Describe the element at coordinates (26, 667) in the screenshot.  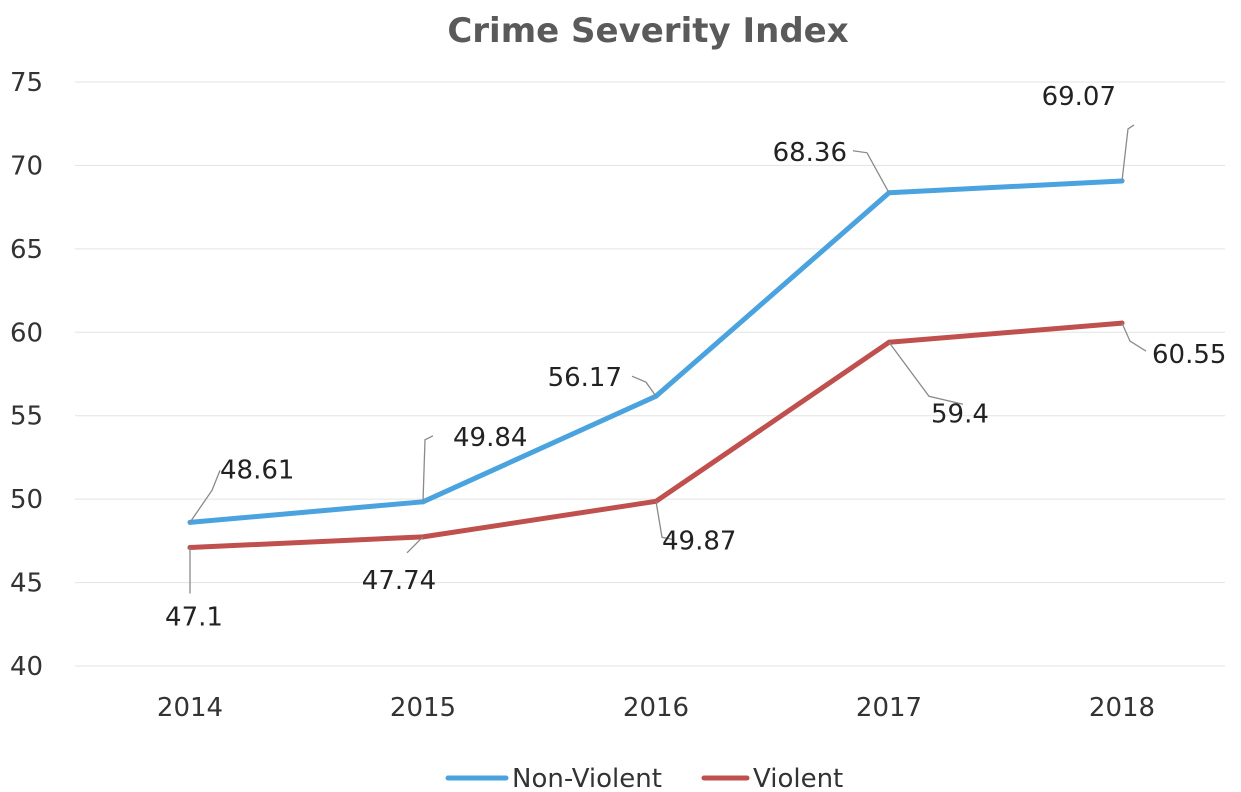
I see `y-tick-label: 40` at that location.